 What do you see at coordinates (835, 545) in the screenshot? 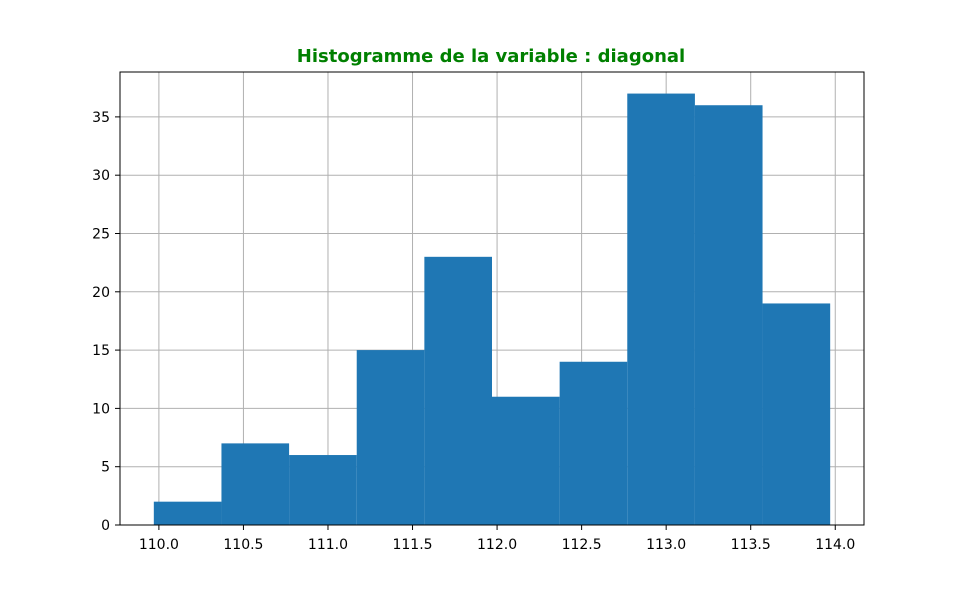
I see `x-tick-label: 114.0` at bounding box center [835, 545].